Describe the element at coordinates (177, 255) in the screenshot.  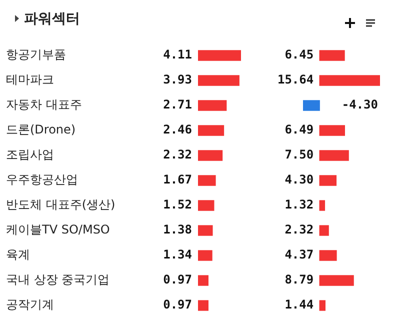
I see `data-label: 1.34` at that location.